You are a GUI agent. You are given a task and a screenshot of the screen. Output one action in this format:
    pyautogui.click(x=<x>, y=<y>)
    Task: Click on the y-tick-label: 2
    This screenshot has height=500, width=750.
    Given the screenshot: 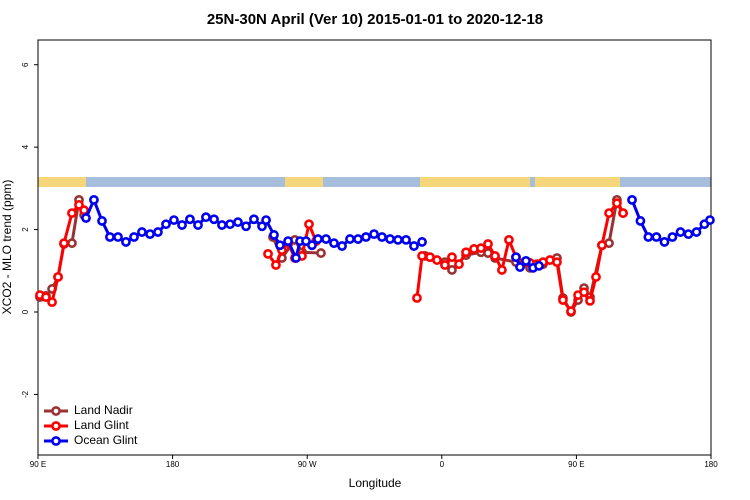 What is the action you would take?
    pyautogui.click(x=25, y=229)
    